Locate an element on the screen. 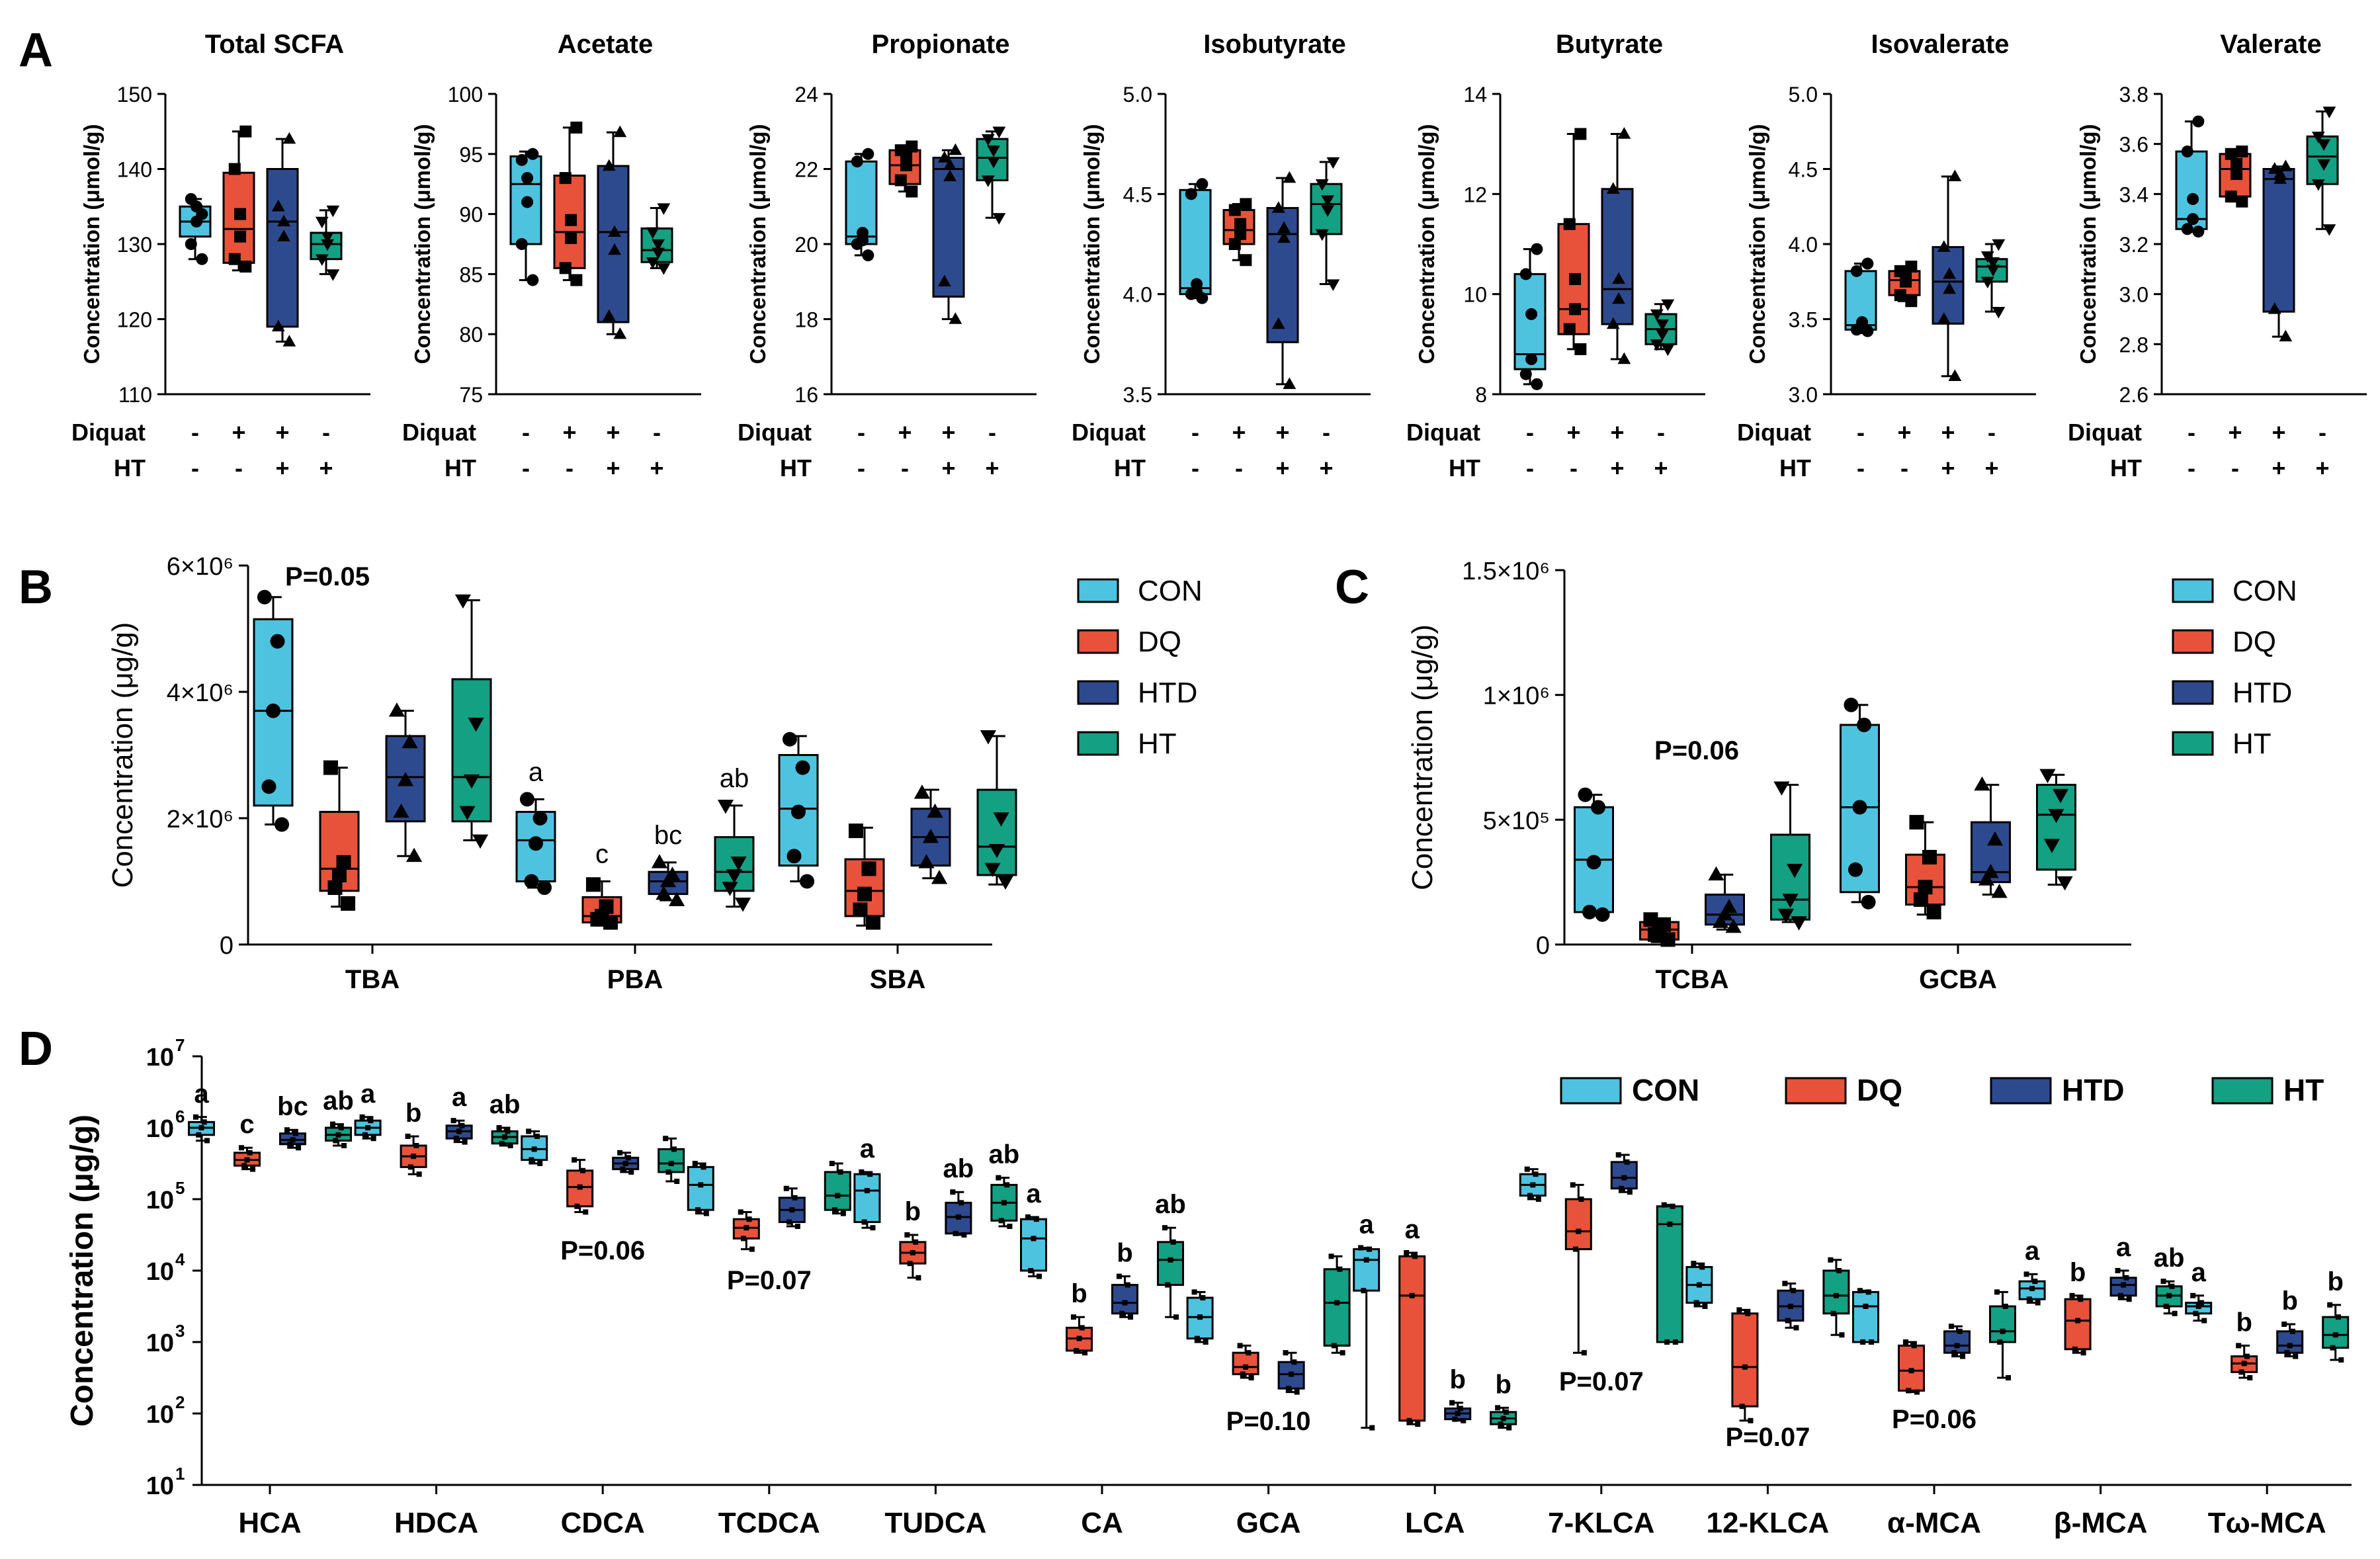  group-gca: GCA P=0.10 is located at coordinates (1268, 1396).